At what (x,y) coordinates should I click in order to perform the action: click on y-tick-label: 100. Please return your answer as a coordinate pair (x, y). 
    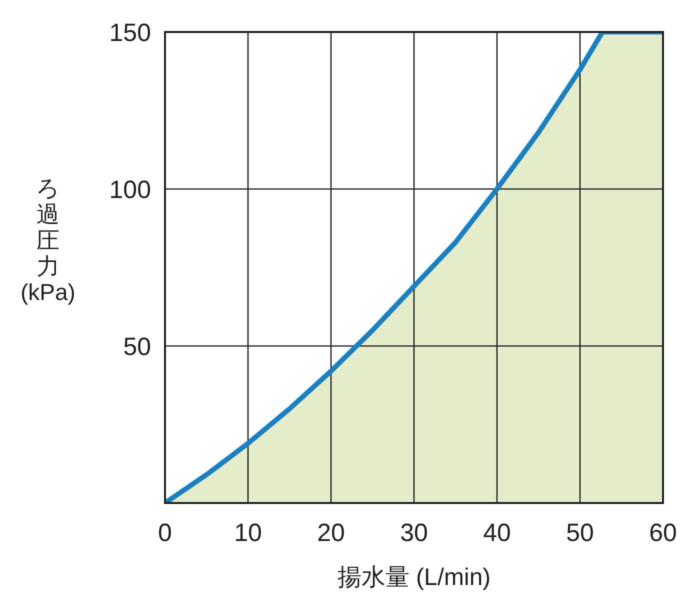
    Looking at the image, I should click on (130, 190).